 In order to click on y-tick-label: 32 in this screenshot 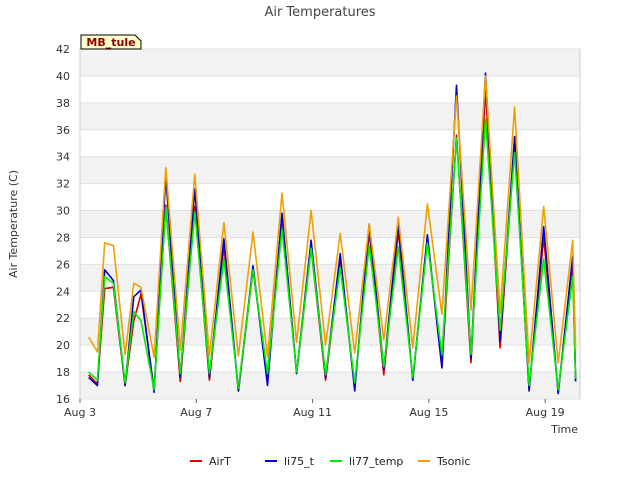, I will do `click(63, 184)`.